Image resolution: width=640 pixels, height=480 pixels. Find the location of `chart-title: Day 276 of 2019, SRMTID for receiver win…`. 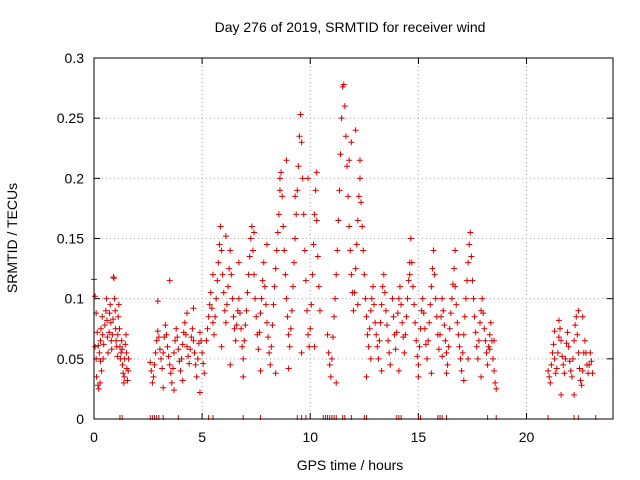

chart-title: Day 276 of 2019, SRMTID for receiver win… is located at coordinates (350, 27).